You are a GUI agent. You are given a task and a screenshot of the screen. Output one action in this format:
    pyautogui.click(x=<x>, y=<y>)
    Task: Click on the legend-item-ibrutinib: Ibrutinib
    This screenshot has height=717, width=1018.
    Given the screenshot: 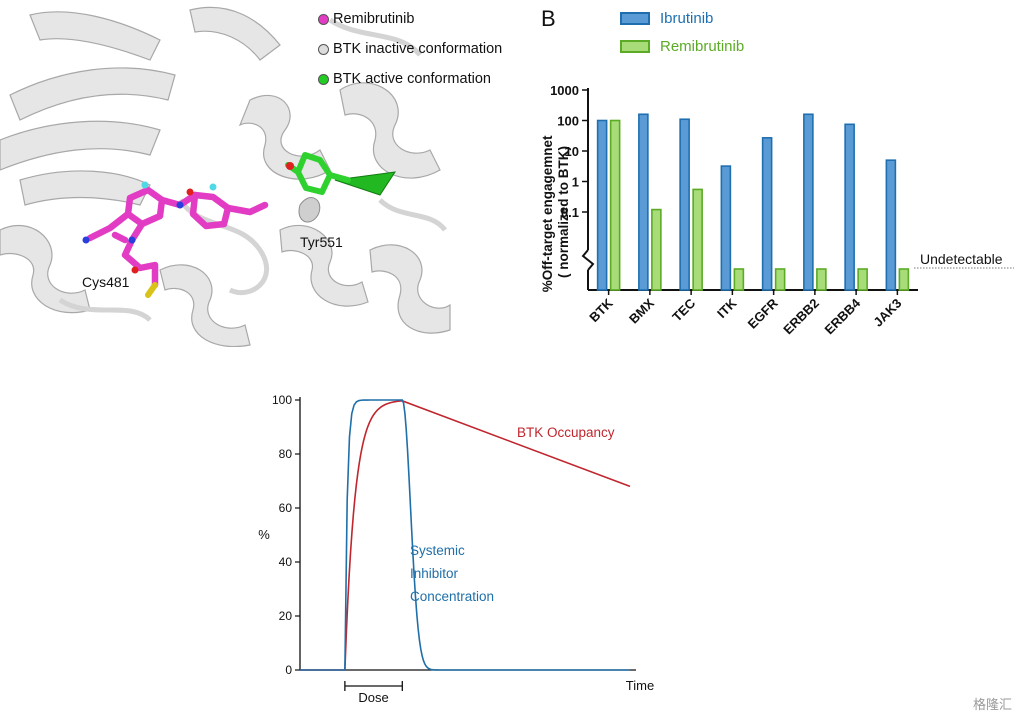 What is the action you would take?
    pyautogui.click(x=682, y=18)
    